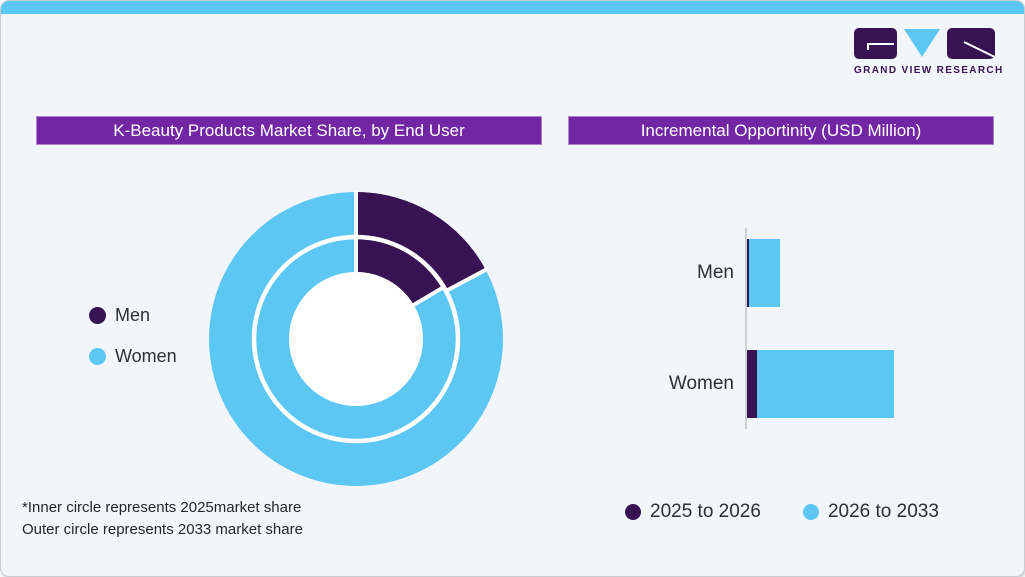 Image resolution: width=1025 pixels, height=577 pixels. What do you see at coordinates (971, 43) in the screenshot?
I see `logo-r-icon` at bounding box center [971, 43].